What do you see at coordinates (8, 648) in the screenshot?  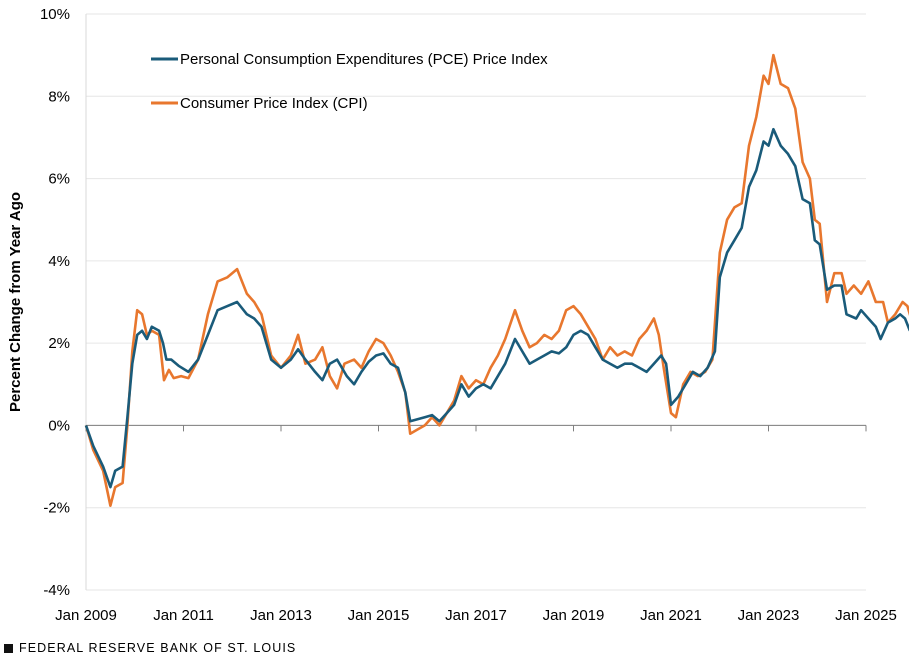 I see `square-bullet-icon` at bounding box center [8, 648].